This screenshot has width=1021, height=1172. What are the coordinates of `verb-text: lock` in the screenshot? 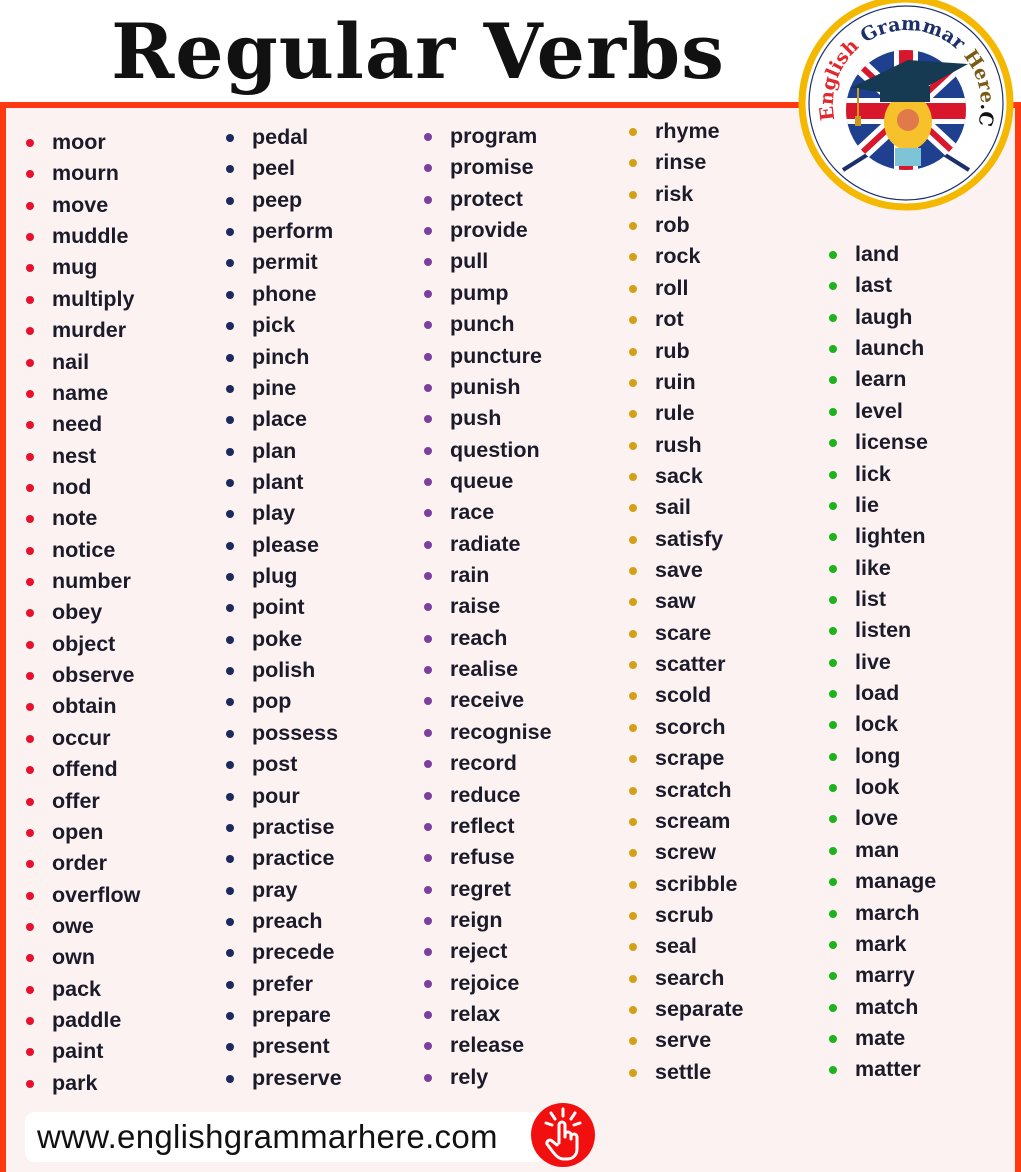 It's located at (877, 724).